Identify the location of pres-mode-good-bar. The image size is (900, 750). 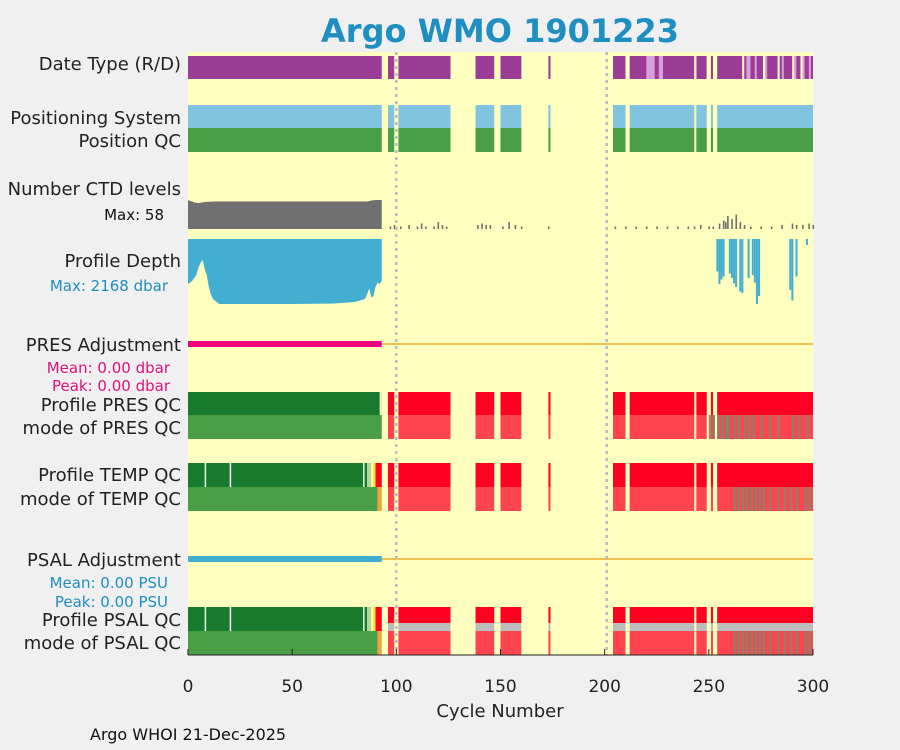
(285, 427).